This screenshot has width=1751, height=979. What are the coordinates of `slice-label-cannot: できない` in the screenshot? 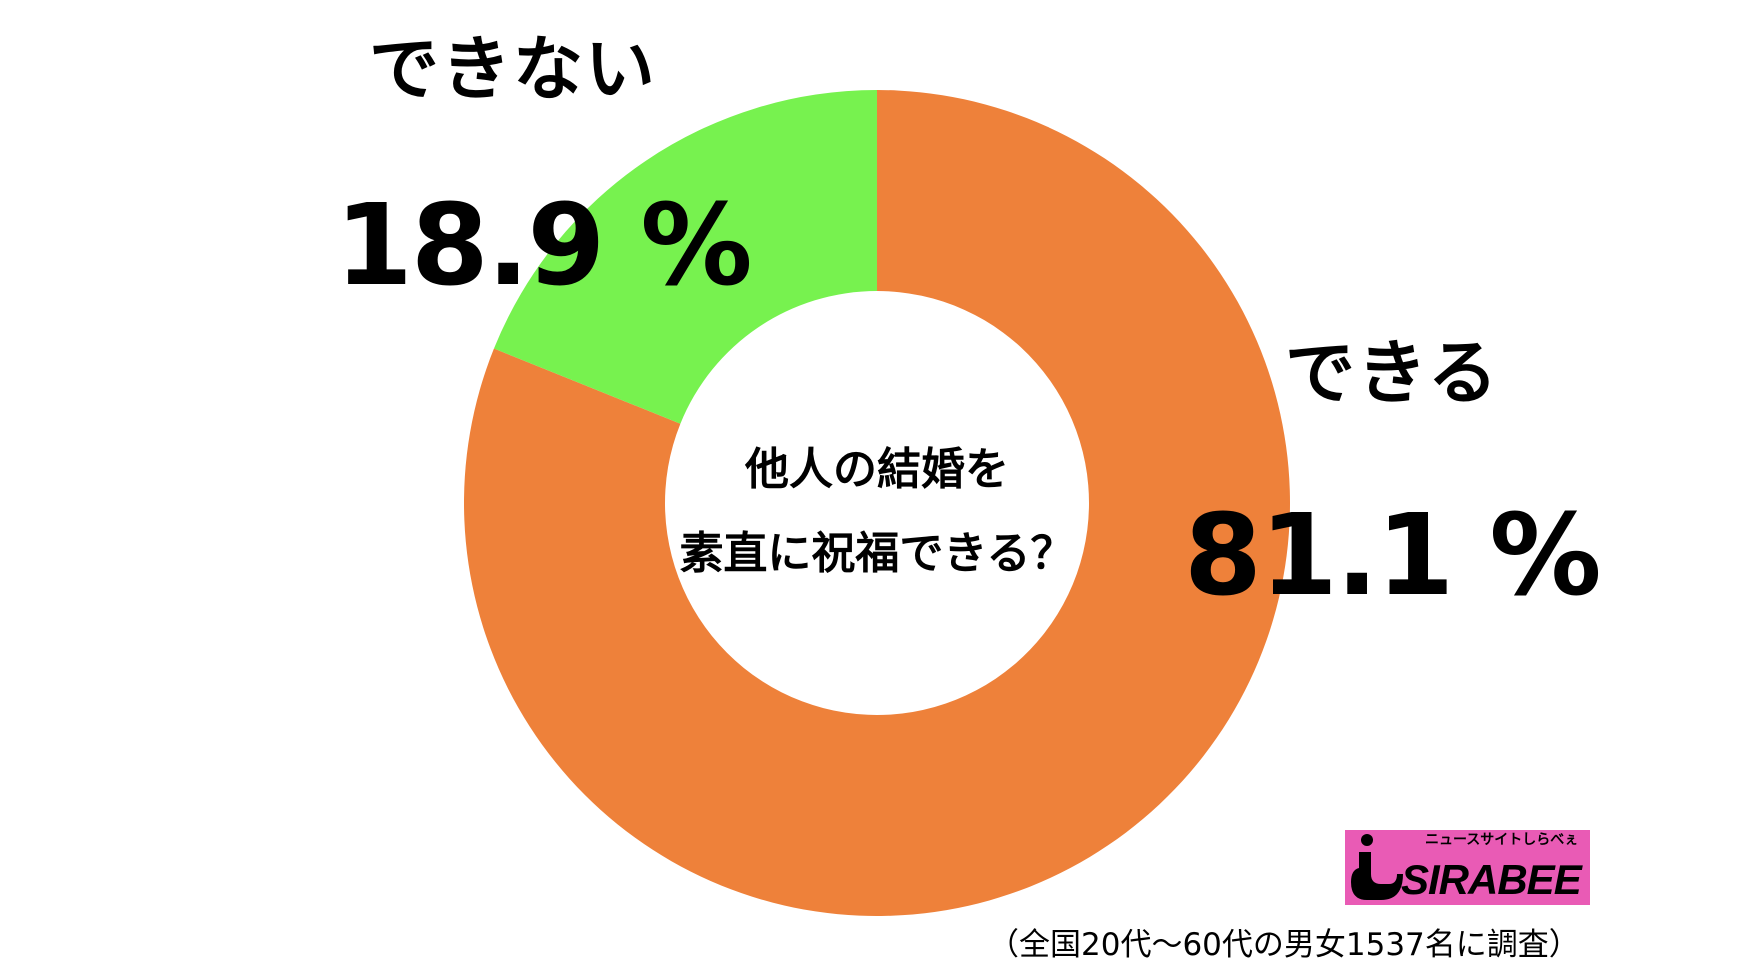 It's located at (513, 69).